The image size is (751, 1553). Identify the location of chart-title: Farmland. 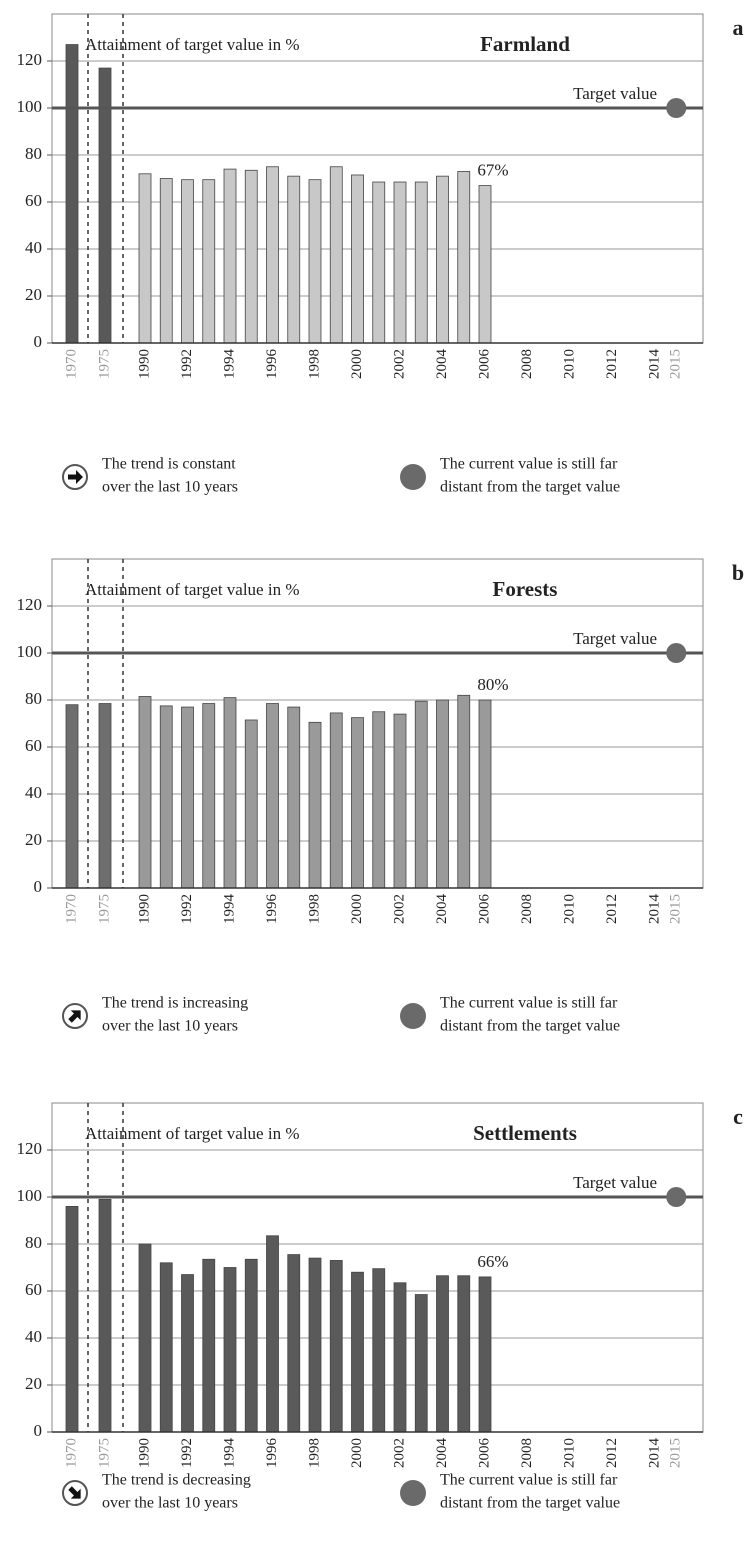
(525, 44).